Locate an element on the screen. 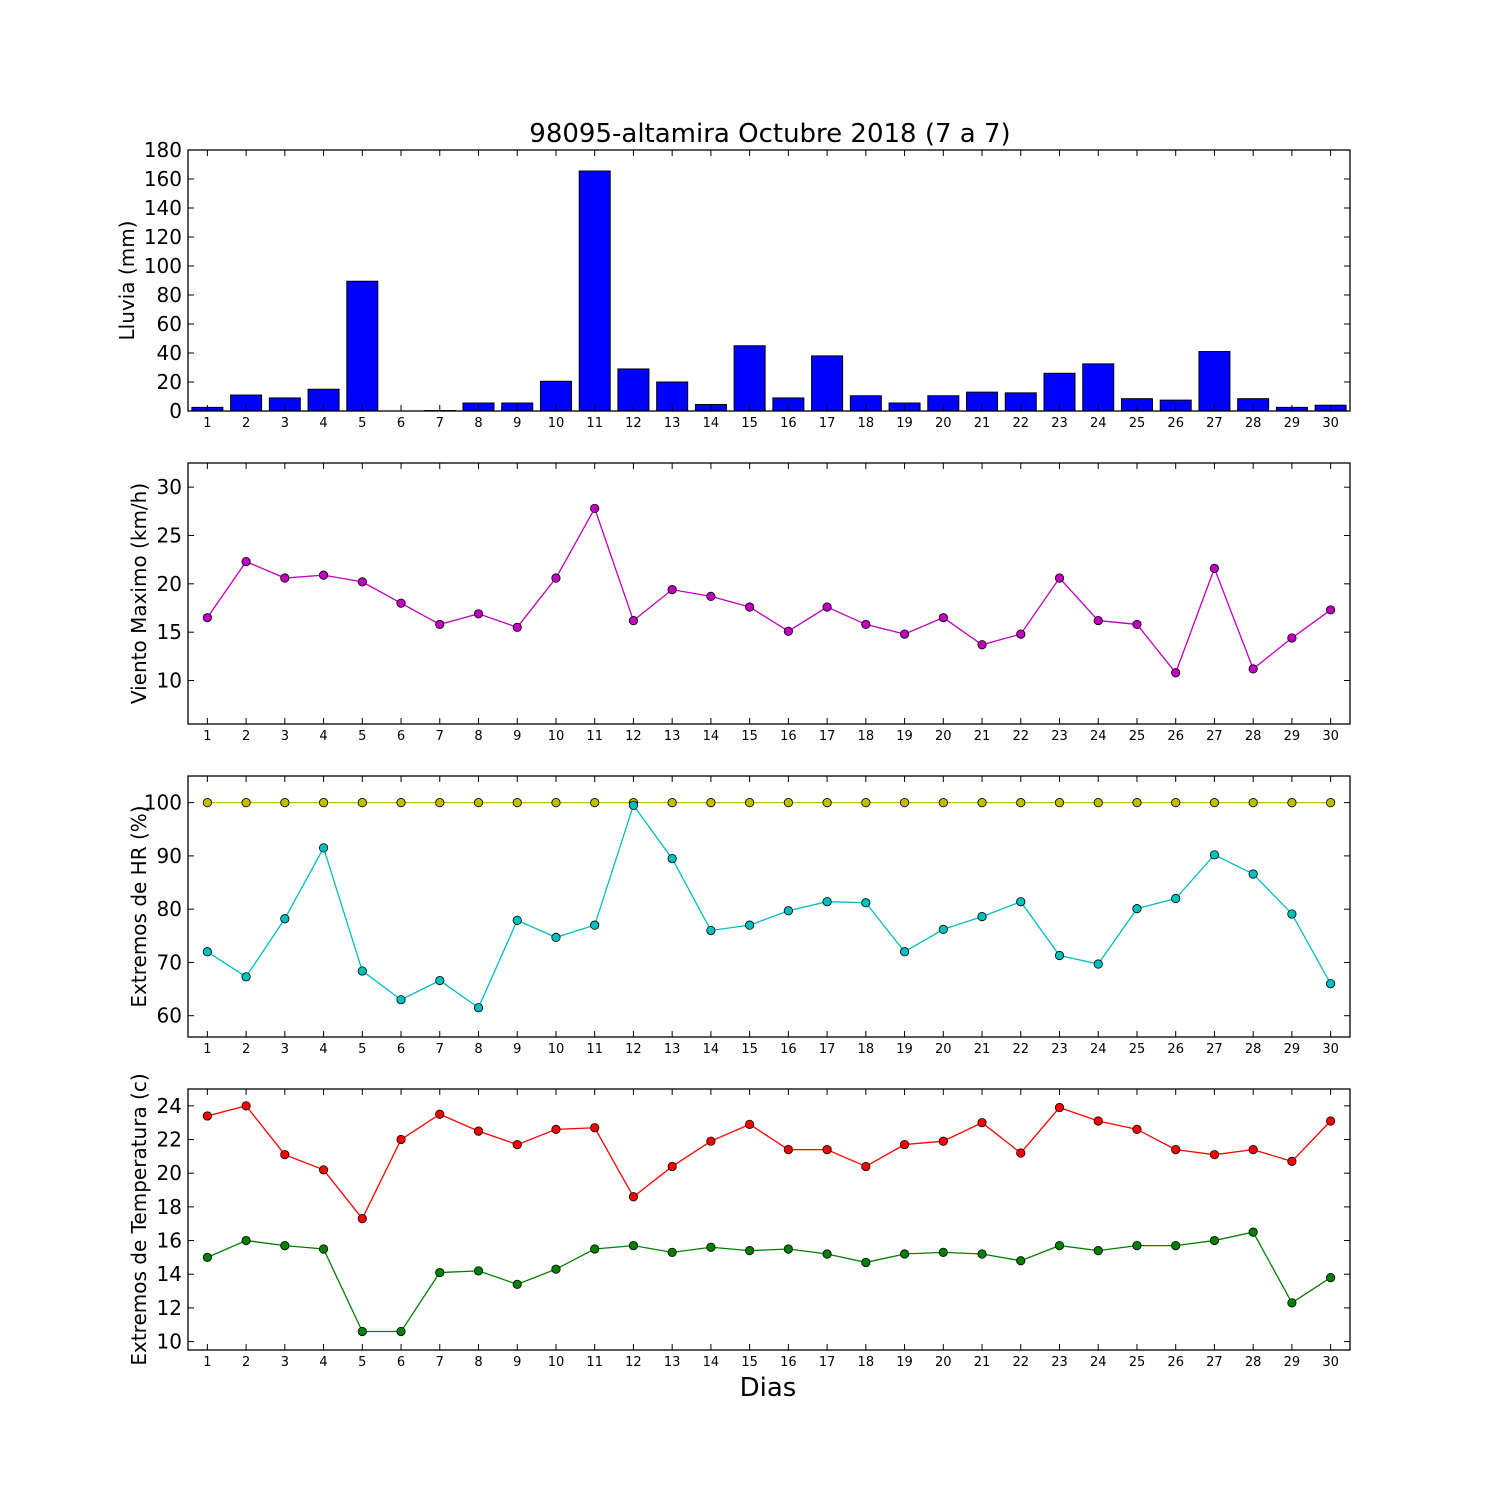  y-tick-label-lluvia-100: 100 is located at coordinates (163, 266).